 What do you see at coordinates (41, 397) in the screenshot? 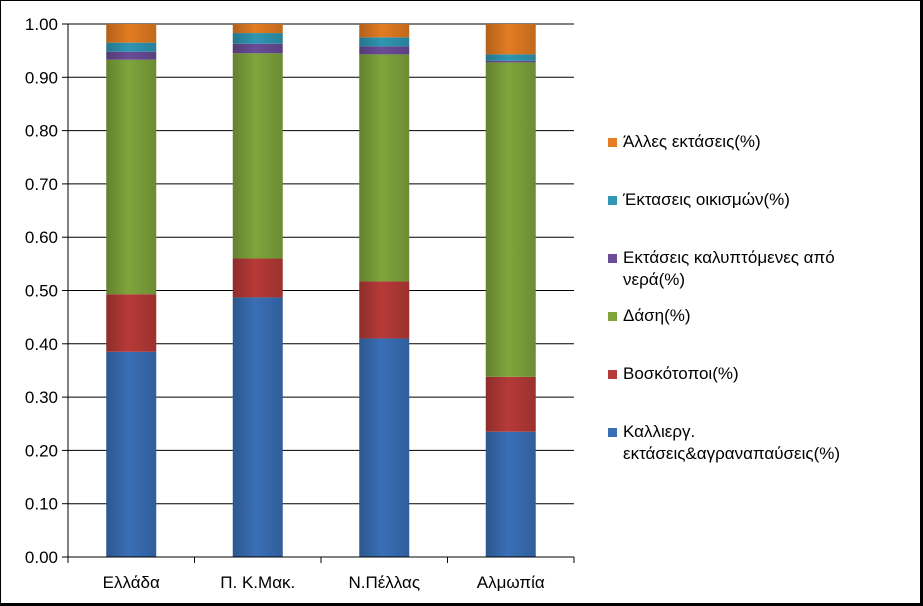
I see `y-tick-label: 0.30` at bounding box center [41, 397].